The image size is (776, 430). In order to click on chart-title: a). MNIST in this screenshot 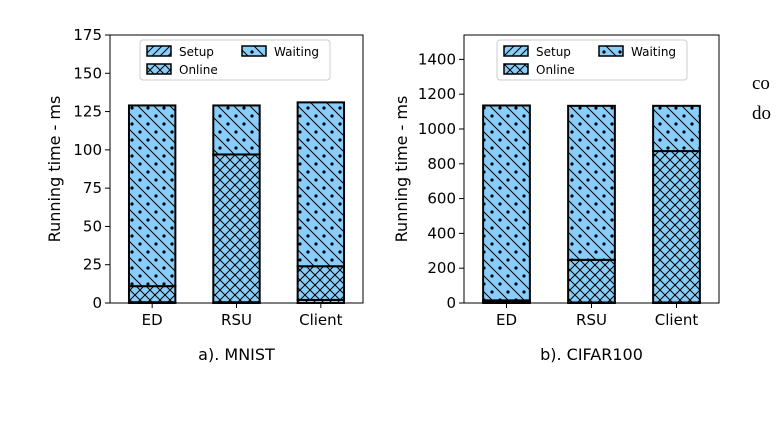, I will do `click(236, 354)`.